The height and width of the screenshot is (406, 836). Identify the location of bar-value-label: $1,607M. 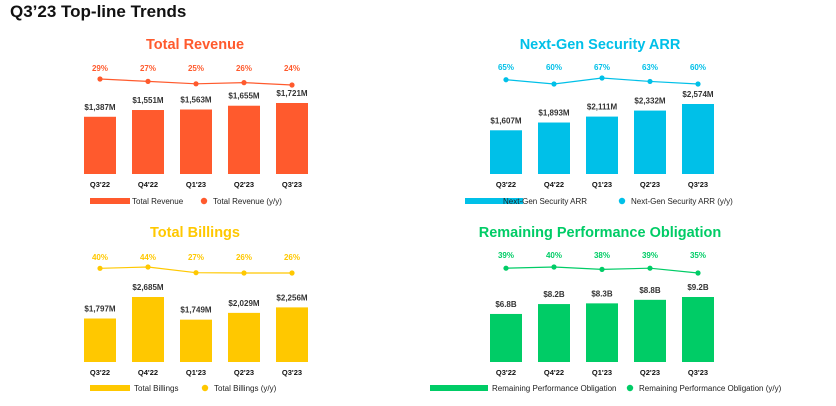
(505, 120).